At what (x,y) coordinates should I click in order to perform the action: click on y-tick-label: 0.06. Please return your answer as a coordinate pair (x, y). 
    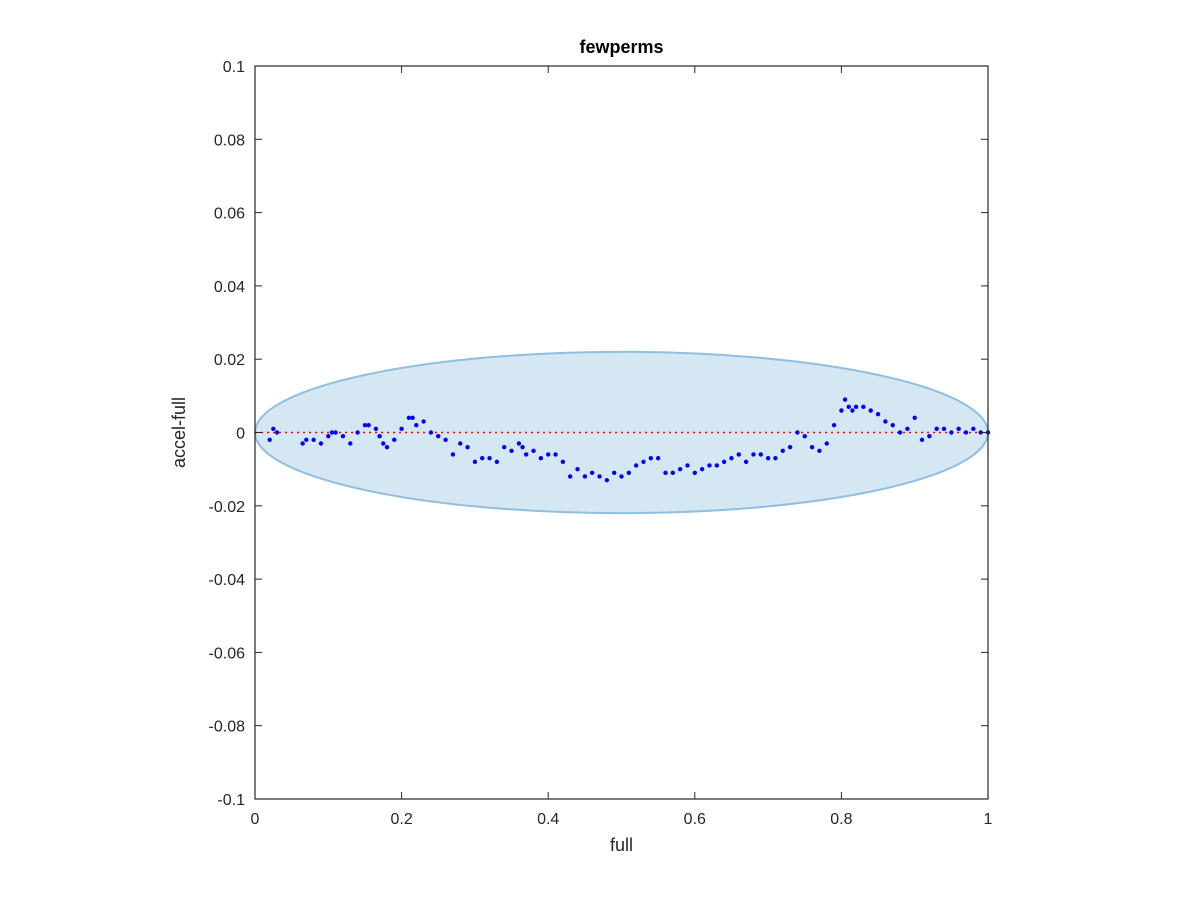
    Looking at the image, I should click on (229, 214).